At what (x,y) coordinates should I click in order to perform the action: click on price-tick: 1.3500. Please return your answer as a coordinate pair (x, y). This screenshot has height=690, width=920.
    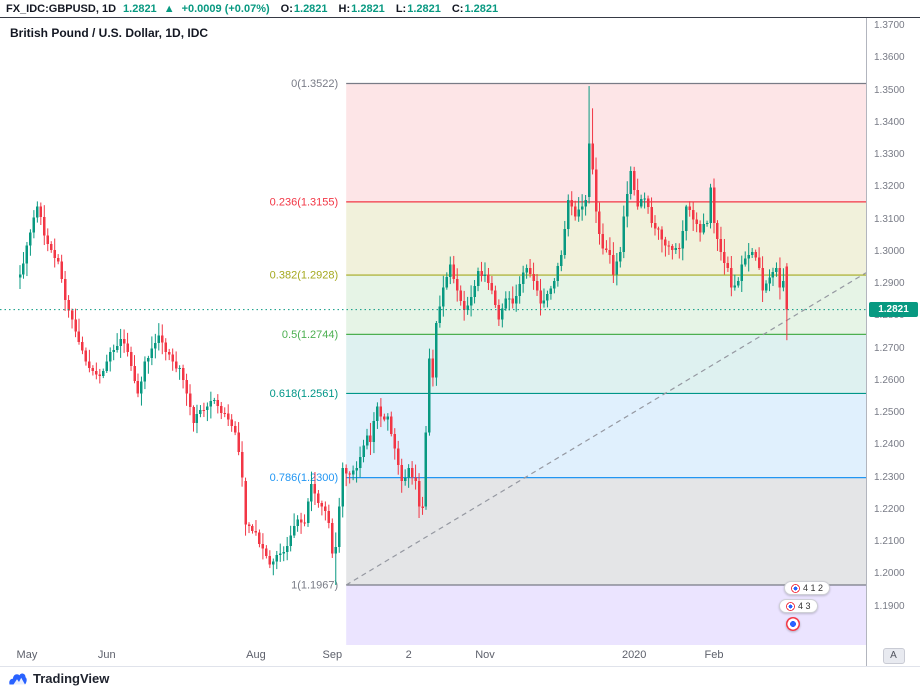
    Looking at the image, I should click on (889, 90).